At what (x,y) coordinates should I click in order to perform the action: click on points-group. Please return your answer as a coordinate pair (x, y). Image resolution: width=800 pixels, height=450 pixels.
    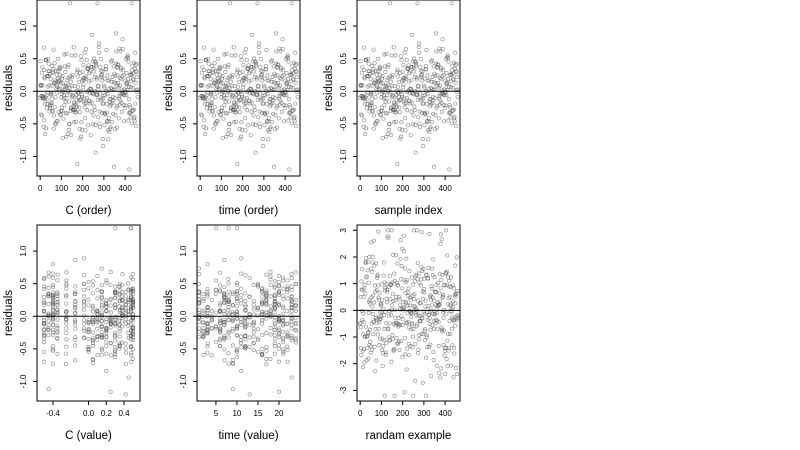
    Looking at the image, I should click on (249, 86).